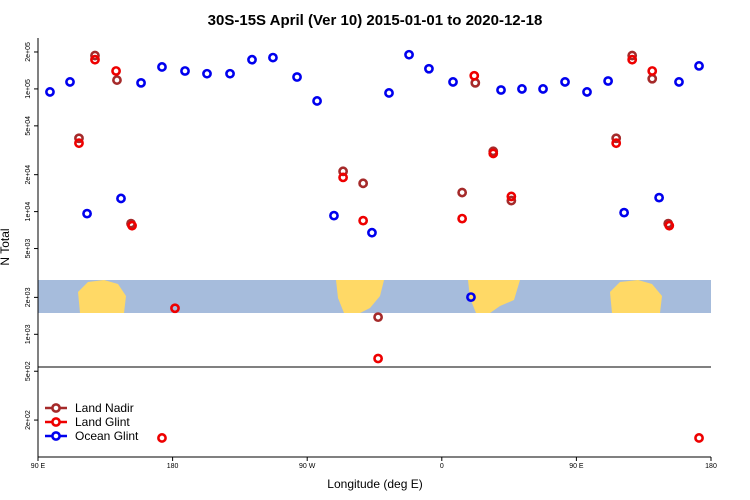  What do you see at coordinates (107, 436) in the screenshot?
I see `legend-label: Ocean Glint` at bounding box center [107, 436].